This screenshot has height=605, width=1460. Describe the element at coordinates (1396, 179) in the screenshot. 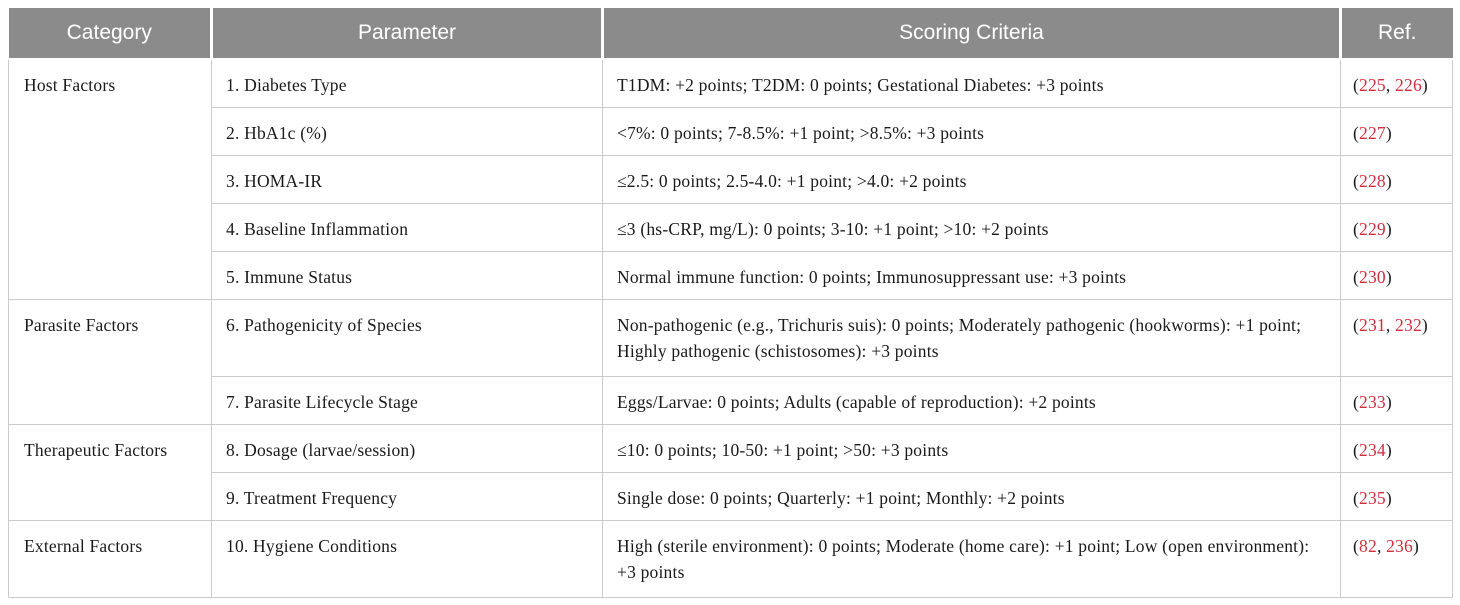

I see `ref-cell: (228)` at that location.